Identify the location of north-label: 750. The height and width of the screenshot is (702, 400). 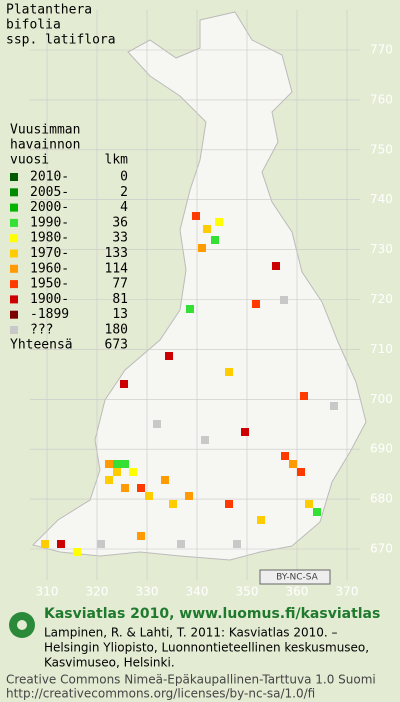
(381, 149).